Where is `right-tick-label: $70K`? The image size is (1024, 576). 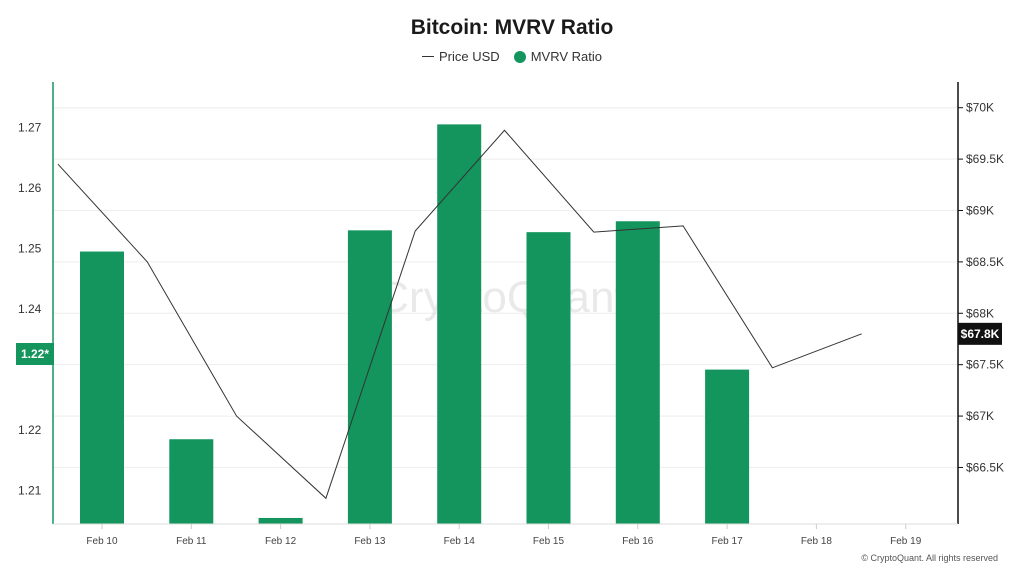 right-tick-label: $70K is located at coordinates (980, 108).